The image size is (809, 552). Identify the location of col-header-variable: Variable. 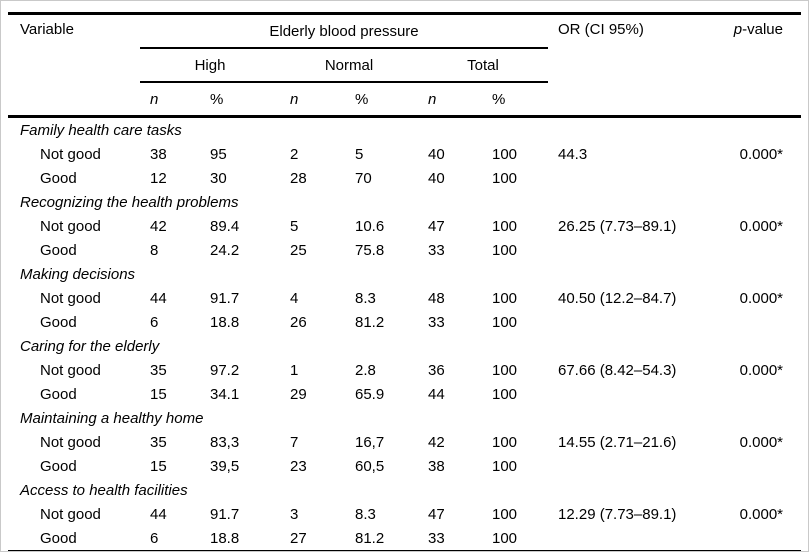
(74, 65).